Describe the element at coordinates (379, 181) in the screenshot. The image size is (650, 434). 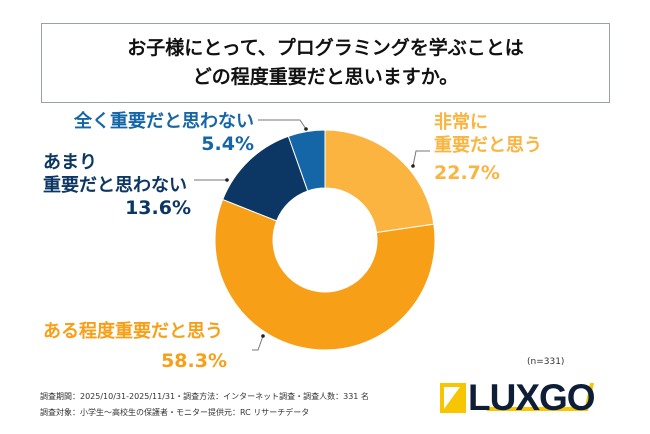
I see `slice-very-important` at that location.